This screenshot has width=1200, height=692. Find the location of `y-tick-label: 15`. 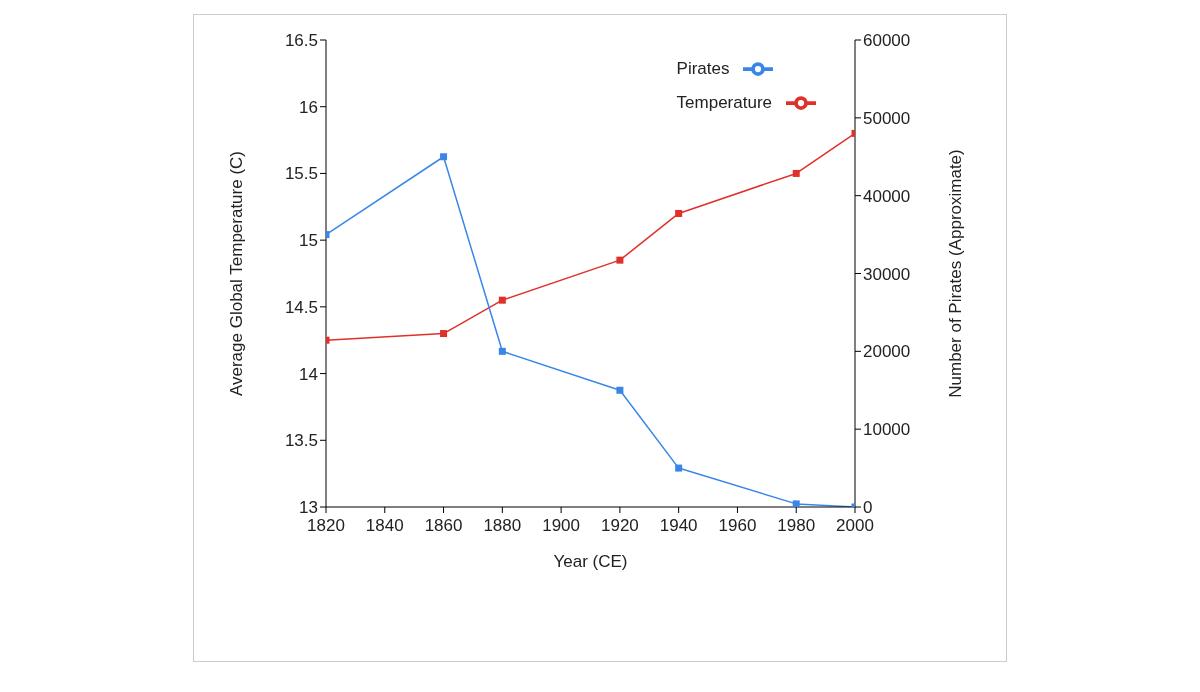

y-tick-label: 15 is located at coordinates (308, 241).